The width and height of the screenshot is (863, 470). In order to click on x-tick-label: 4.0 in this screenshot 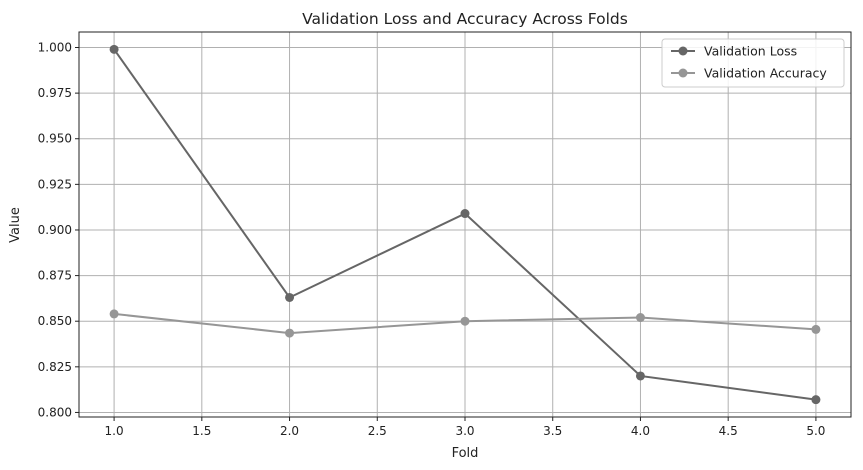, I will do `click(640, 431)`.